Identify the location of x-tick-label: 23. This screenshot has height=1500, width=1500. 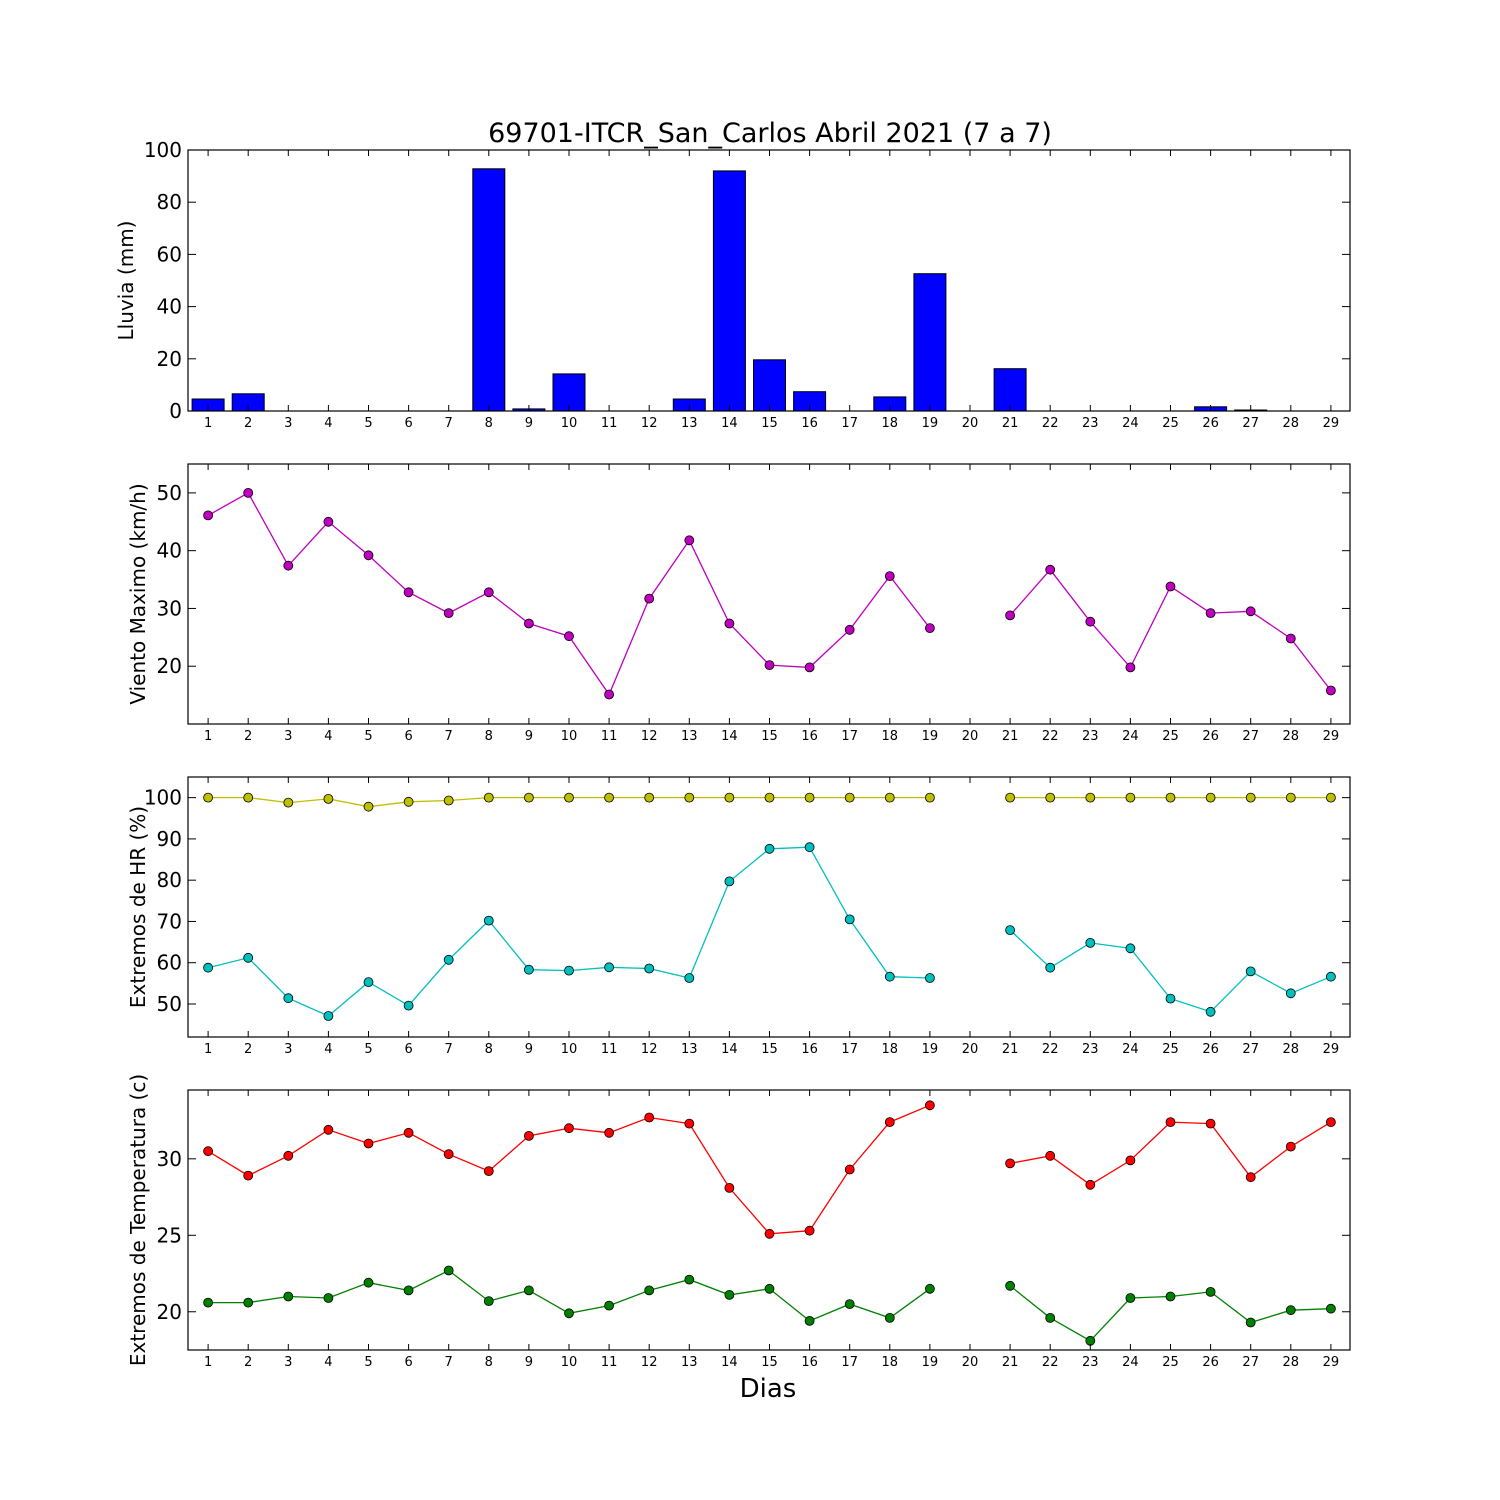
(1090, 1049).